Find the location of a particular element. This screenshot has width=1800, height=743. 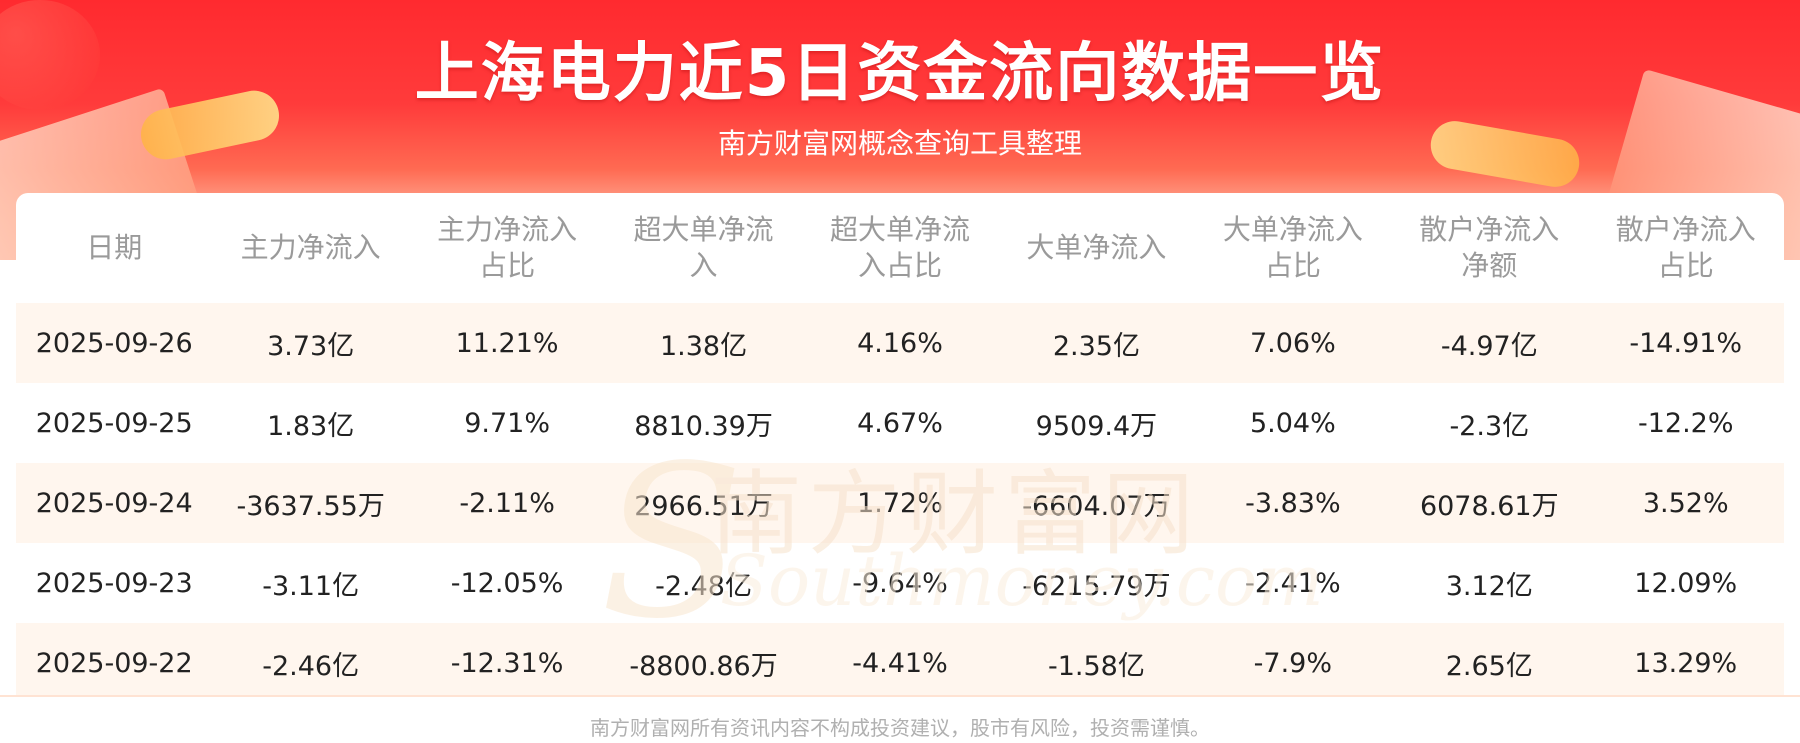

column-header: 大单净流入 is located at coordinates (1096, 248).